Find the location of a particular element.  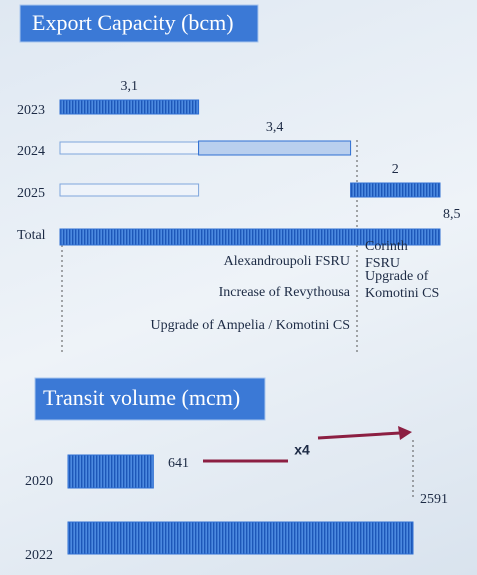

y-tick-label: 2025 is located at coordinates (31, 193).